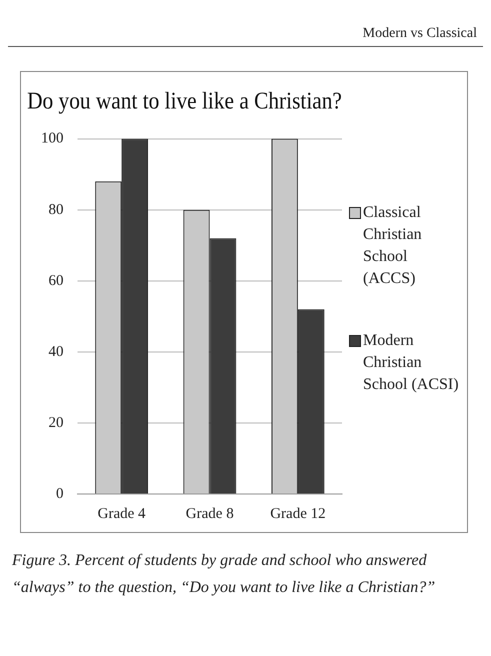 The image size is (491, 656). I want to click on text: Modern vs Classical, so click(245, 27).